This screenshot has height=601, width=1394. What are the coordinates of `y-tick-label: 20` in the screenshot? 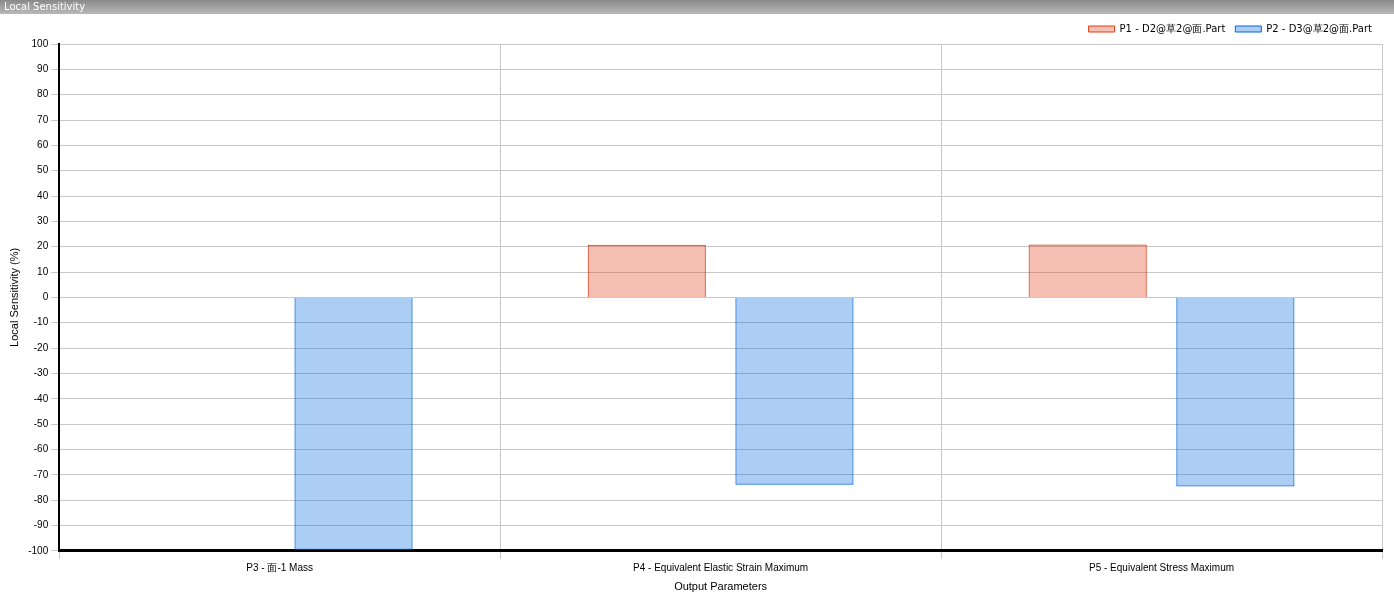 It's located at (43, 246).